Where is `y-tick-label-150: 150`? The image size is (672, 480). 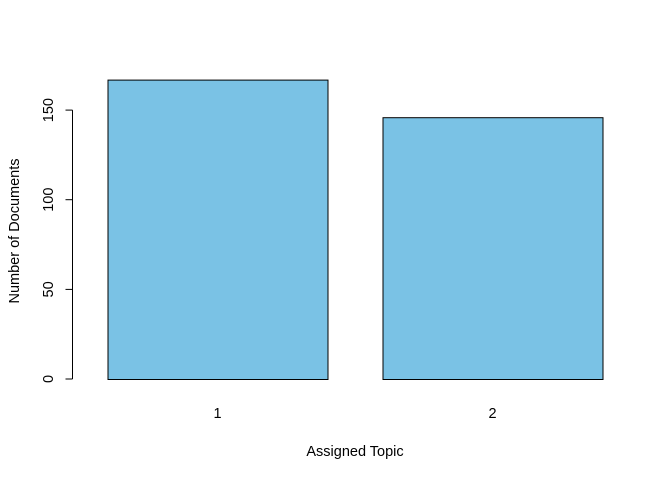 y-tick-label-150: 150 is located at coordinates (49, 110).